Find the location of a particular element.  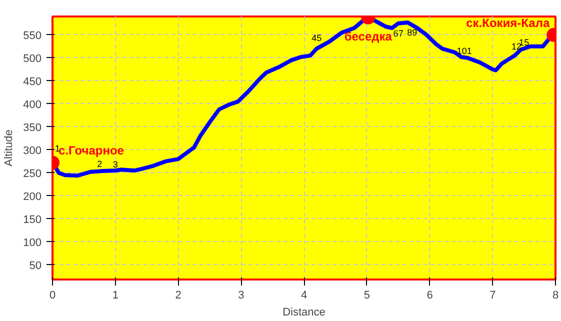

annotation: 101 is located at coordinates (464, 51).